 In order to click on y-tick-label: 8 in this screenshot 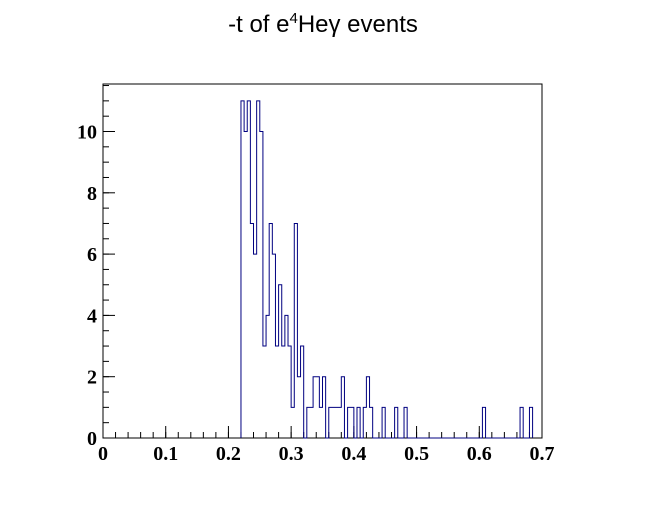, I will do `click(92, 194)`.